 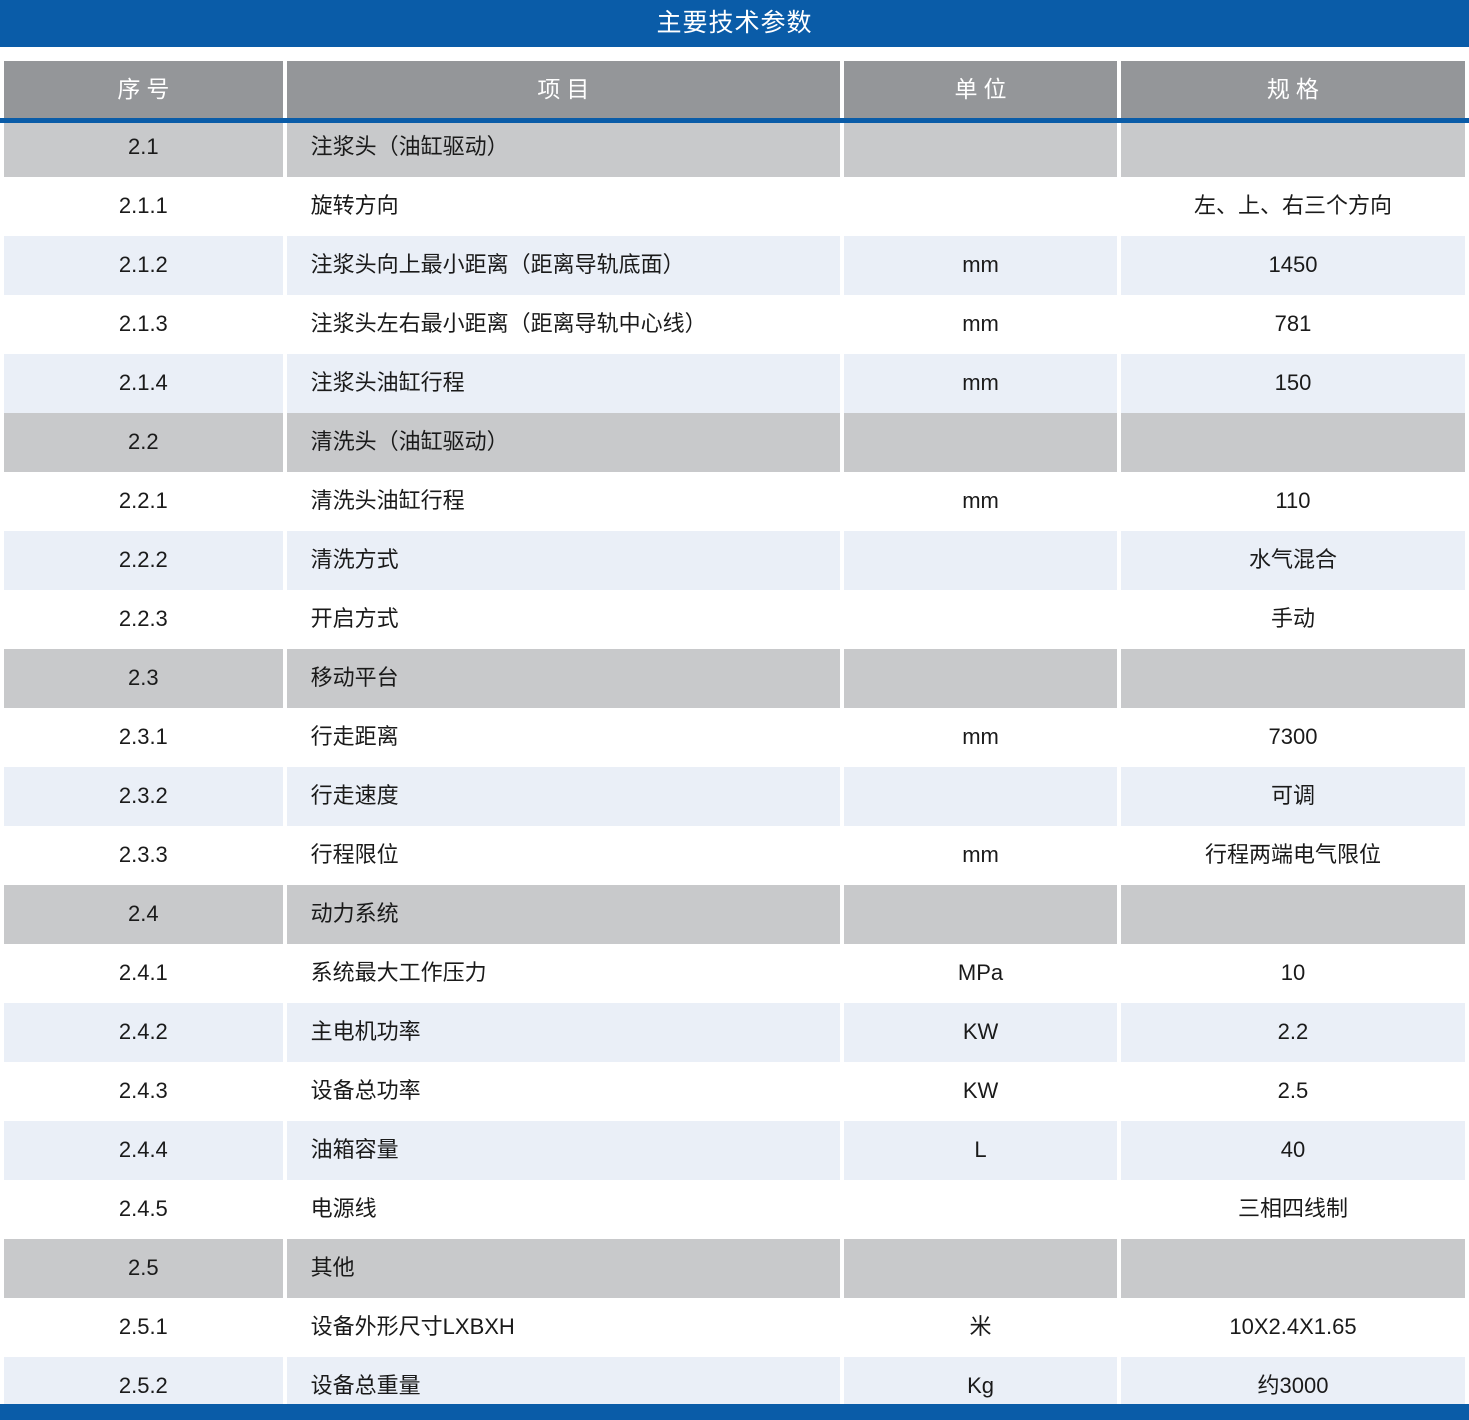 I want to click on table-row: 2.1.2 注浆头向上最小距离（距离导轨底面） mm 1450, so click(x=734, y=265).